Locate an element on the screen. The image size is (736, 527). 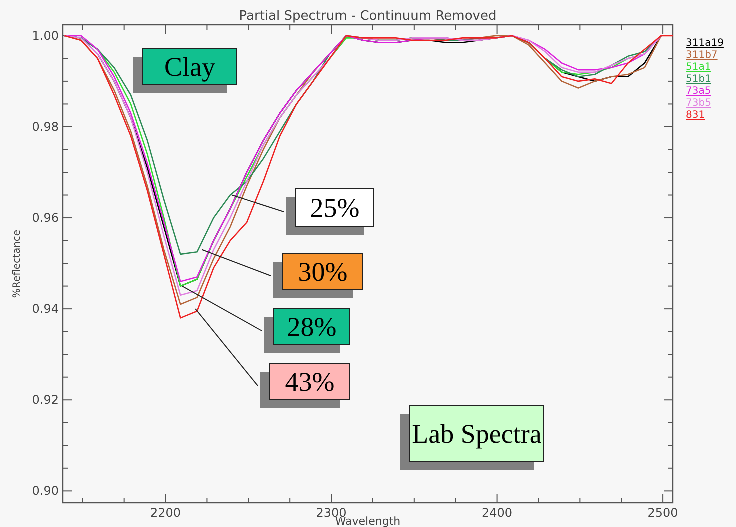
y-tick-label: 0.98 is located at coordinates (45, 127).